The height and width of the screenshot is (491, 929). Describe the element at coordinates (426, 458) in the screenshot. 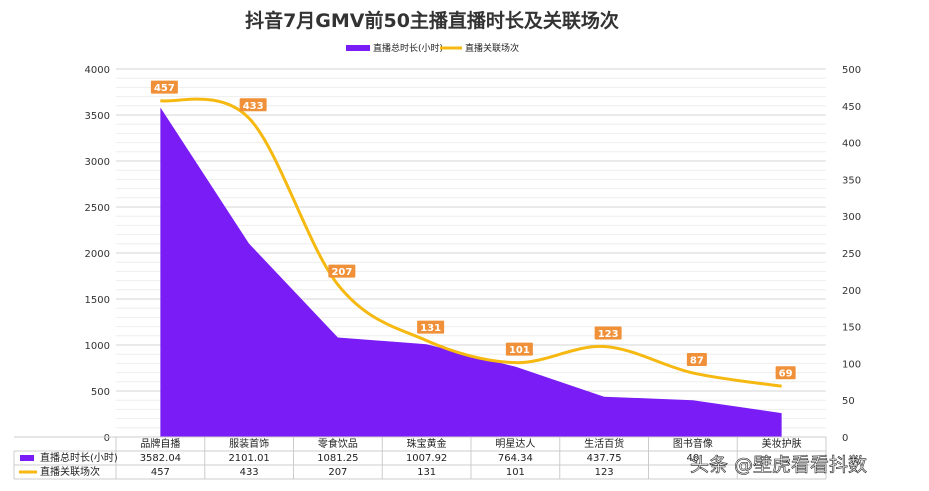

I see `table-cell: 1007.92` at that location.